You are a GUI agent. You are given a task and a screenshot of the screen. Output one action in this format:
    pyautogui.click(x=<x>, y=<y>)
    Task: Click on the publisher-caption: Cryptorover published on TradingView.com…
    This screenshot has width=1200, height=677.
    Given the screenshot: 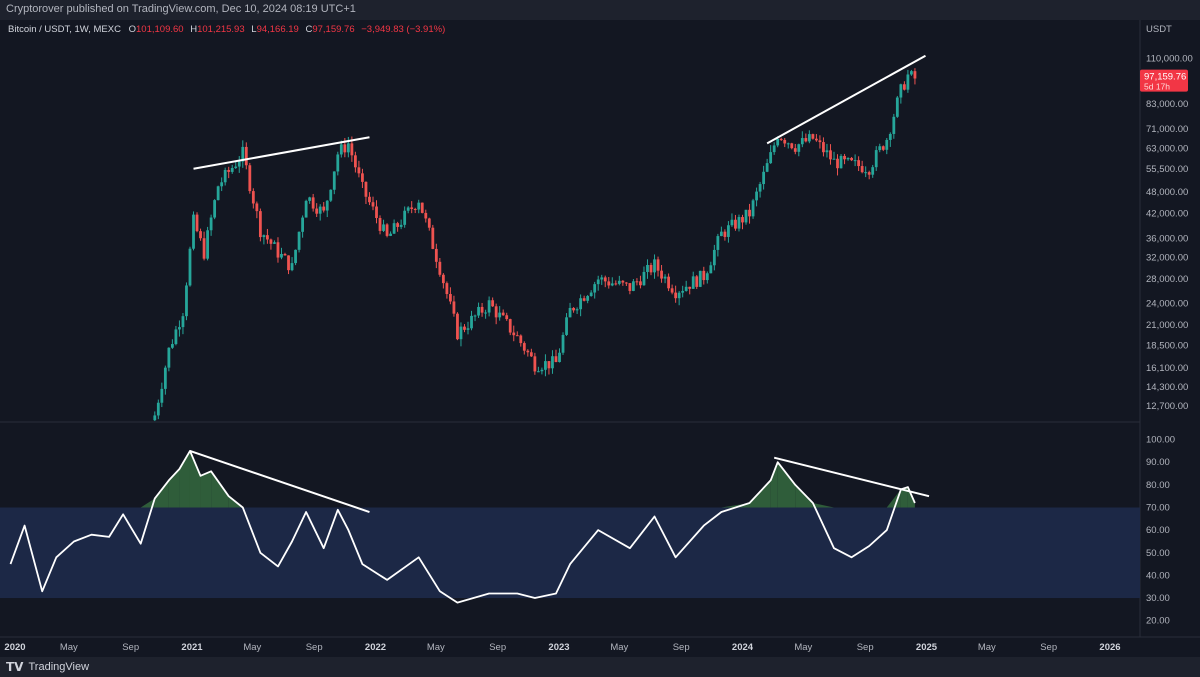 What is the action you would take?
    pyautogui.click(x=181, y=9)
    